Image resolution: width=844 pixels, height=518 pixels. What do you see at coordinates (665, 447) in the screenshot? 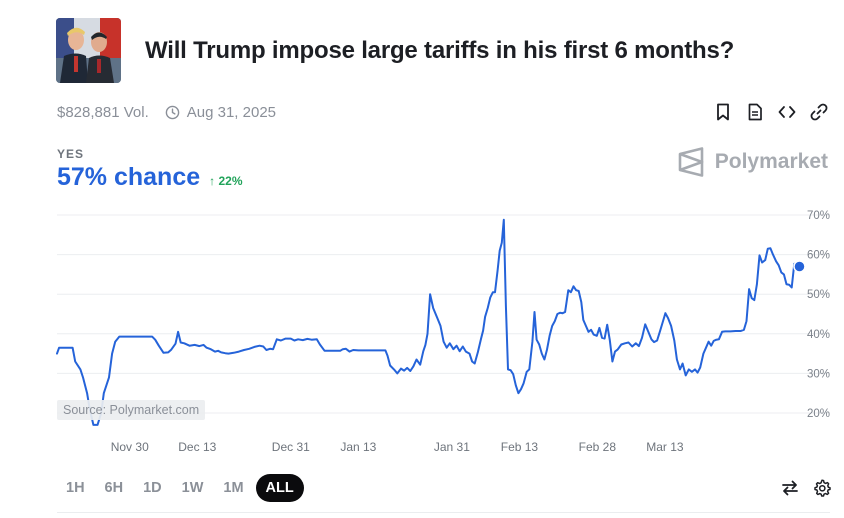
I see `x-tick-label: Mar 13` at bounding box center [665, 447].